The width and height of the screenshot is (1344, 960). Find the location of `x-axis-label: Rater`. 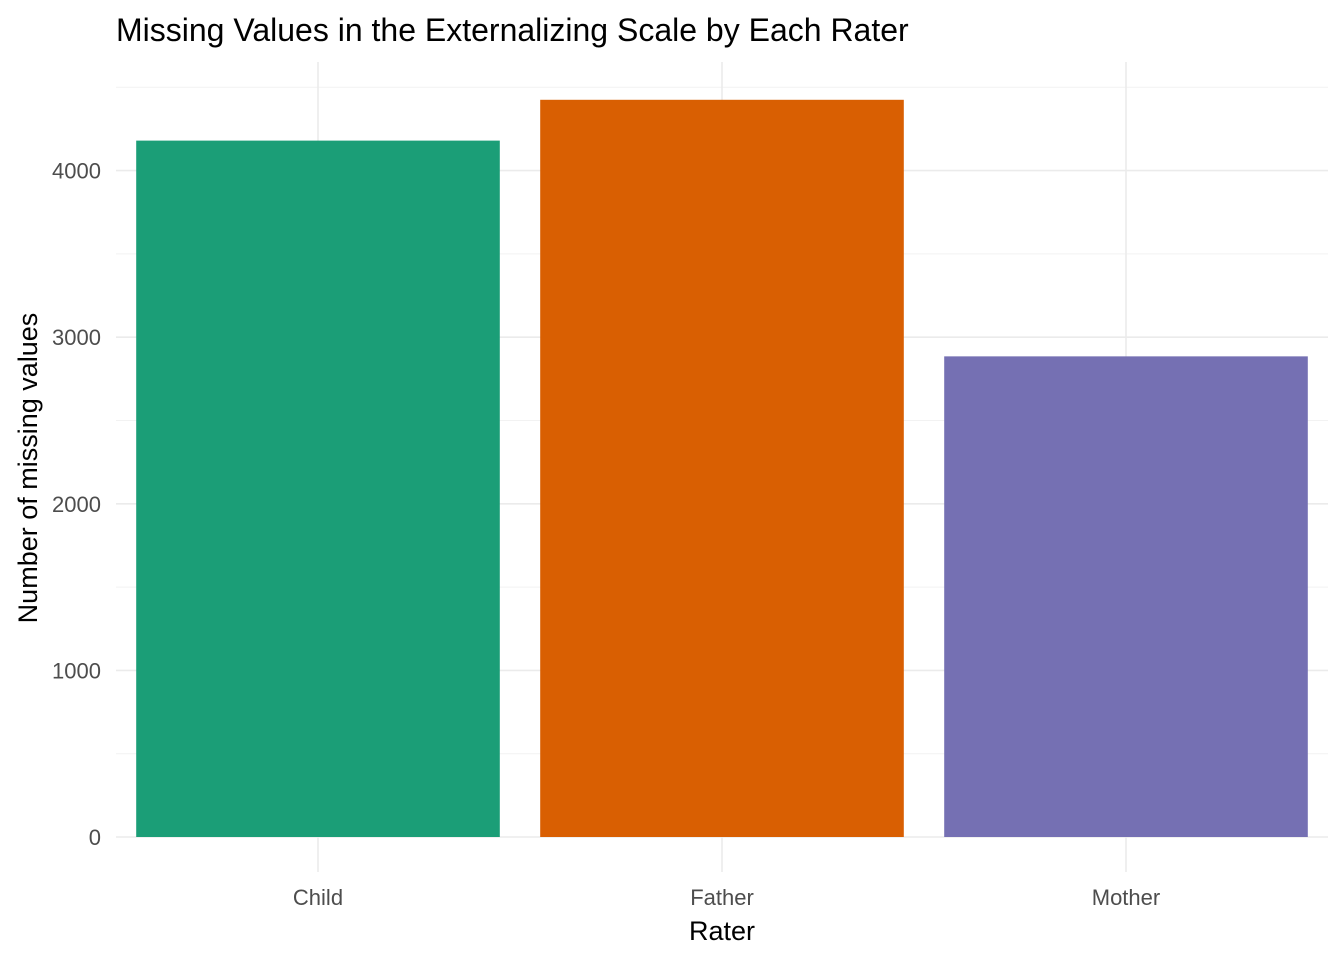

x-axis-label: Rater is located at coordinates (722, 931).